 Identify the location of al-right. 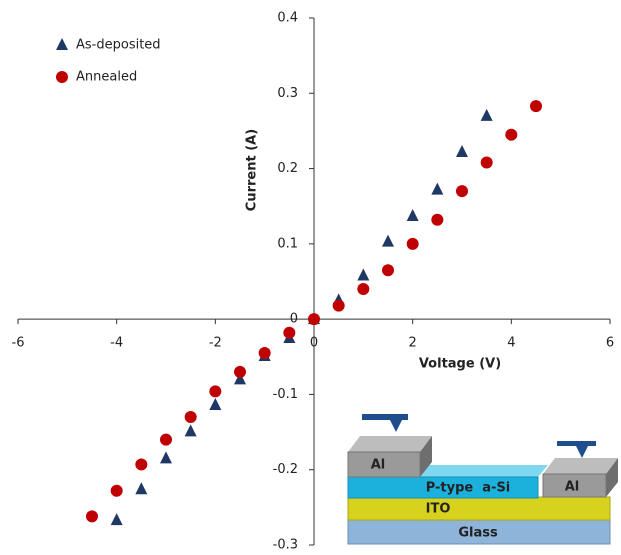
(574, 485).